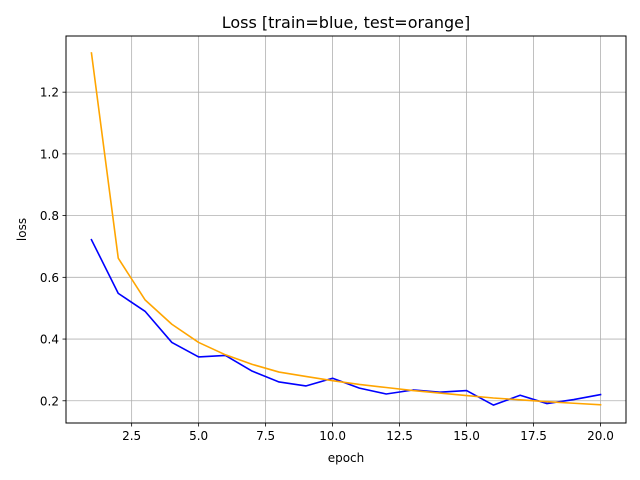 Image resolution: width=640 pixels, height=480 pixels. Describe the element at coordinates (49, 401) in the screenshot. I see `y-tick-label: 0.2` at that location.